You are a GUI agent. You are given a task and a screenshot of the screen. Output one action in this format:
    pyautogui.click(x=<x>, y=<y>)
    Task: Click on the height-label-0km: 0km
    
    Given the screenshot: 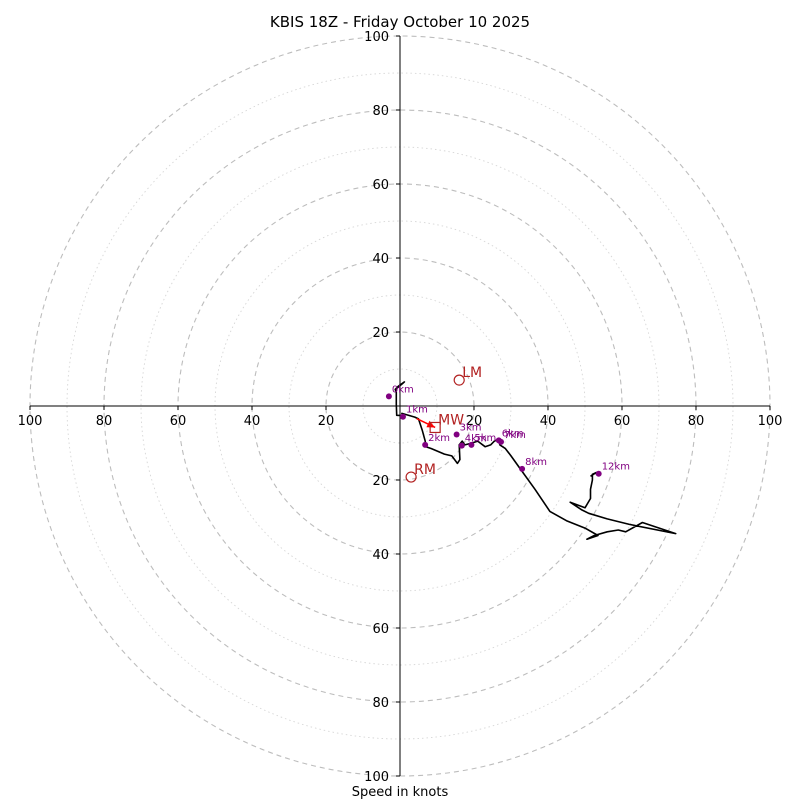 What is the action you would take?
    pyautogui.click(x=403, y=389)
    